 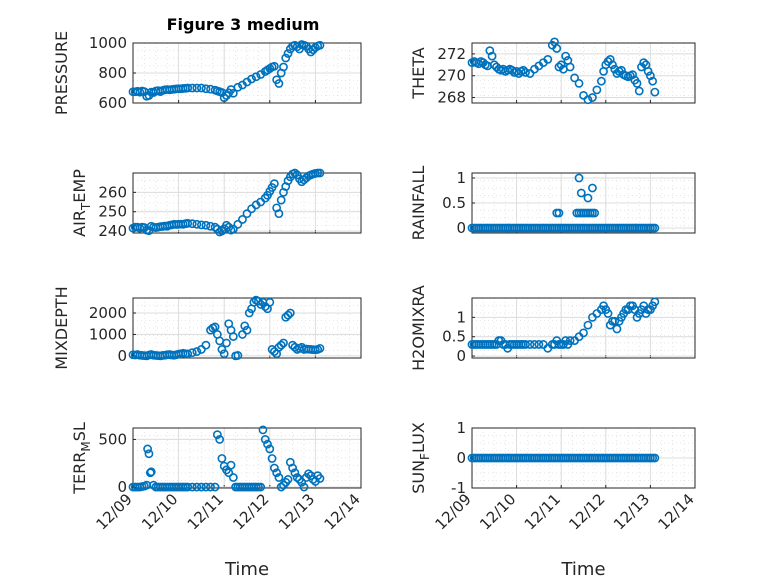 I want to click on y-tick-label: 1000, so click(x=108, y=334).